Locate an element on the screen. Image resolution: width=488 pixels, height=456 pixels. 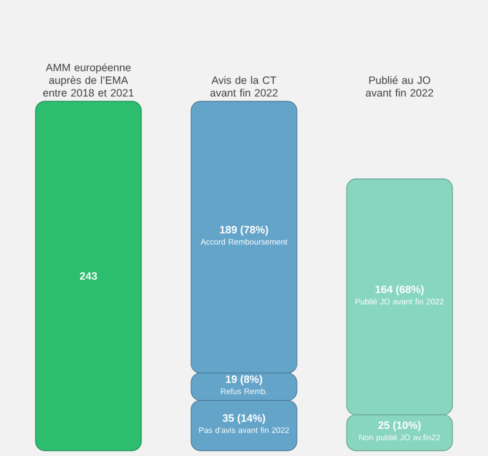
data-label: 189 (78%) is located at coordinates (244, 231).